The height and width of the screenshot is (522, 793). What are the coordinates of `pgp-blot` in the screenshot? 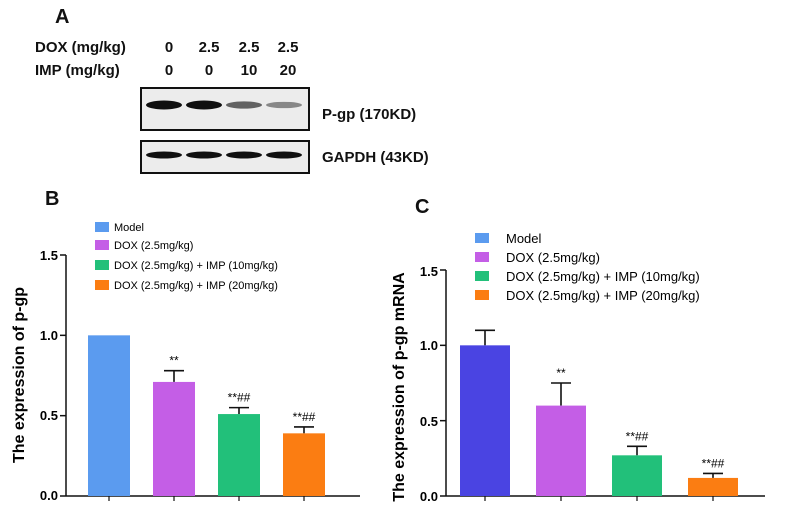 It's located at (225, 109).